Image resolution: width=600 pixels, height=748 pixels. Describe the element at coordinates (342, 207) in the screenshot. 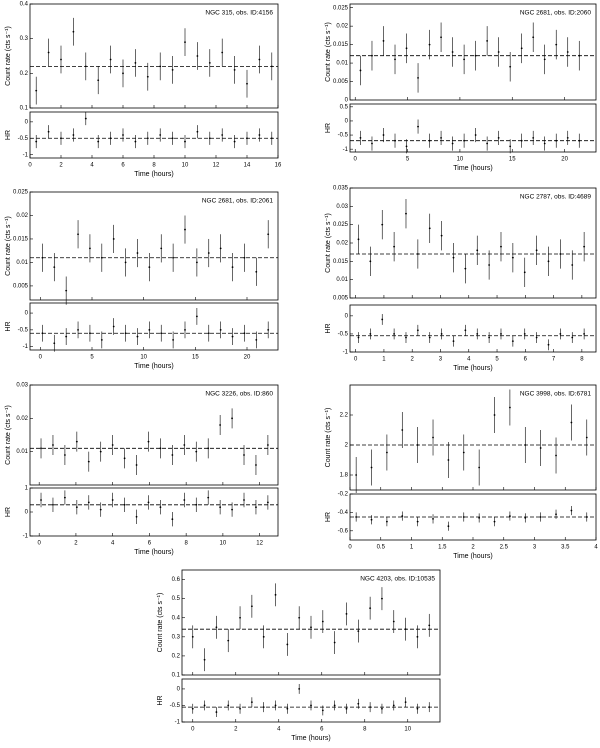

I see `y-tick-label: 0.03` at that location.